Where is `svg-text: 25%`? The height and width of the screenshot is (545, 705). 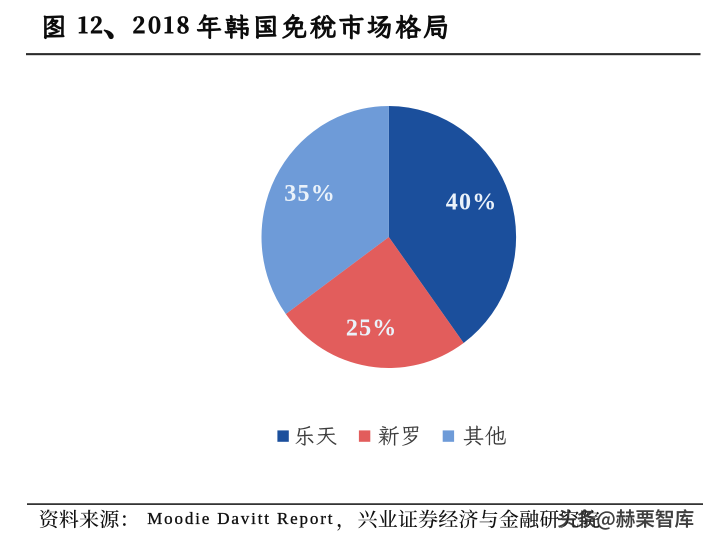
svg-text: 25% is located at coordinates (372, 328).